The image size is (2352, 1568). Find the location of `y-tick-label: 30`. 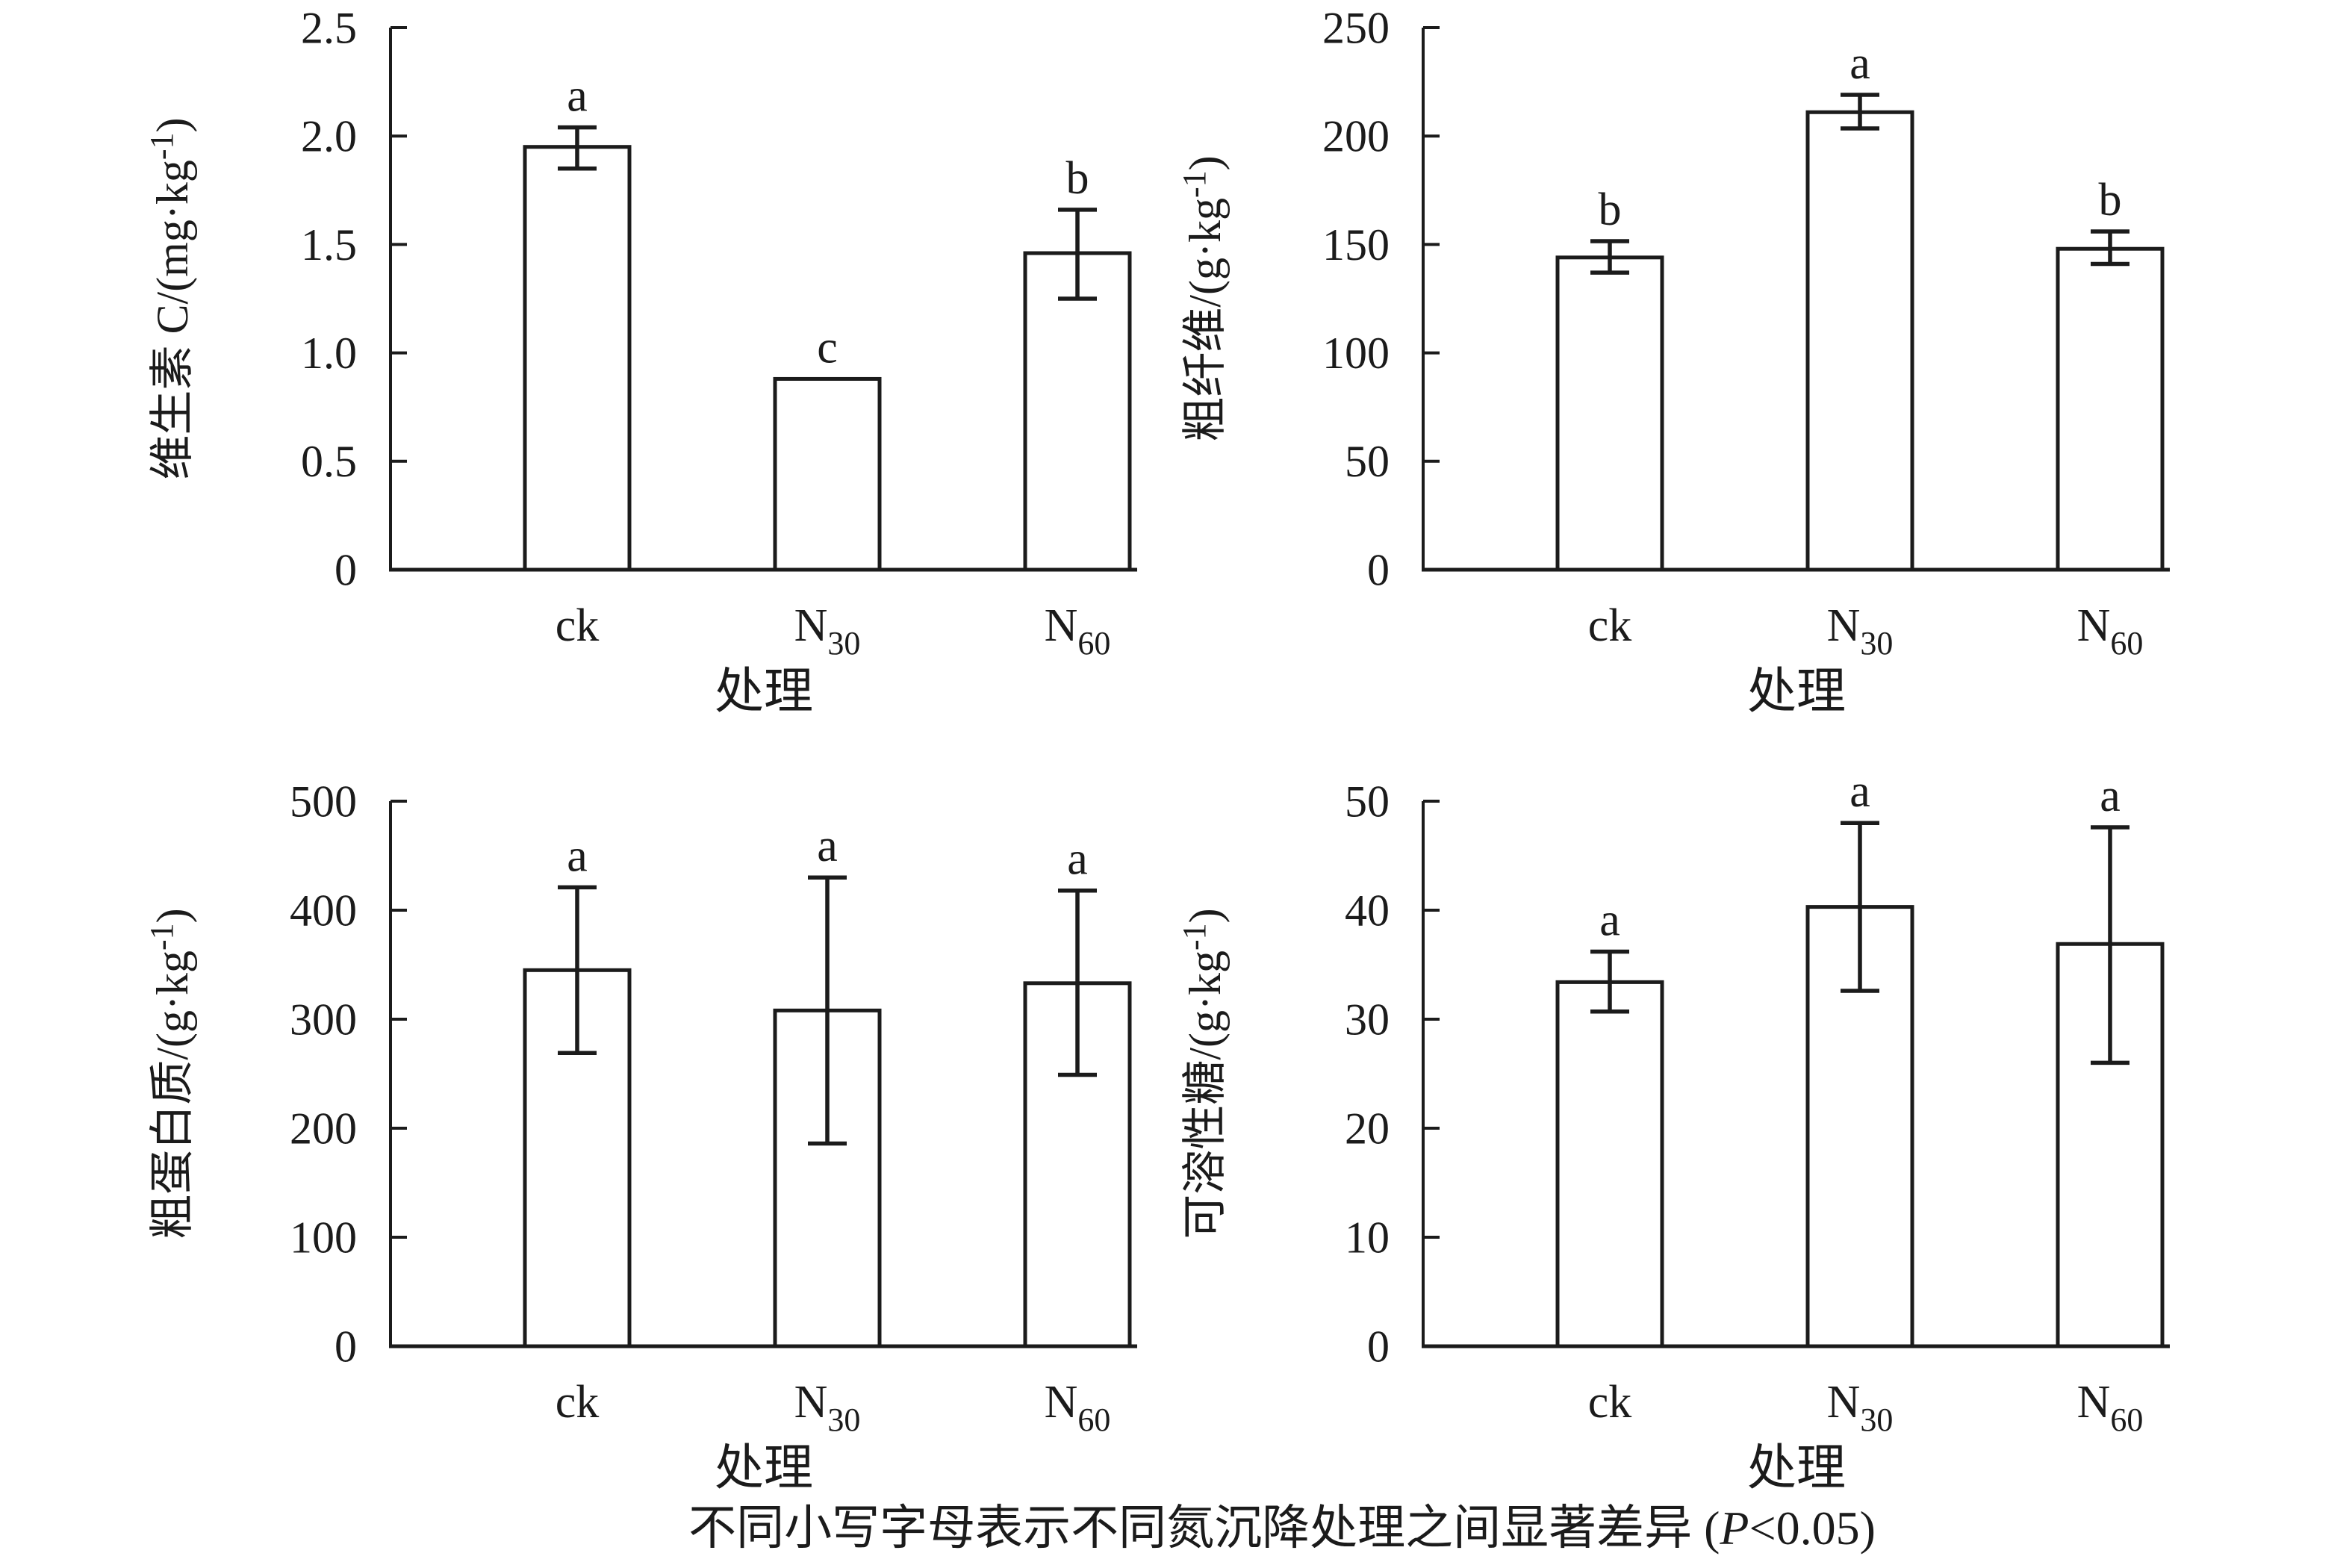

y-tick-label: 30 is located at coordinates (1367, 1019).